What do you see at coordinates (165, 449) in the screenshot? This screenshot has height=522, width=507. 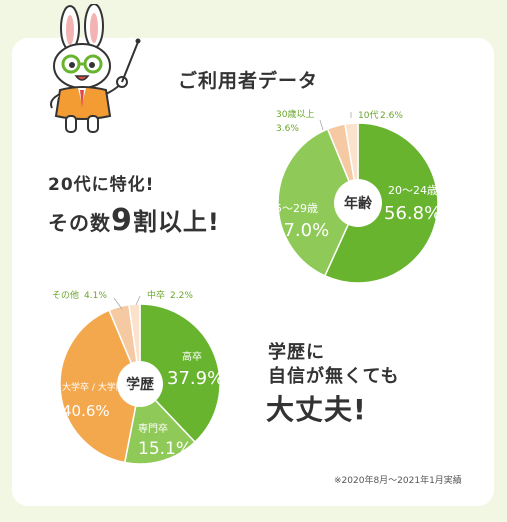 I see `edu-value-vocational: 15.1%` at bounding box center [165, 449].